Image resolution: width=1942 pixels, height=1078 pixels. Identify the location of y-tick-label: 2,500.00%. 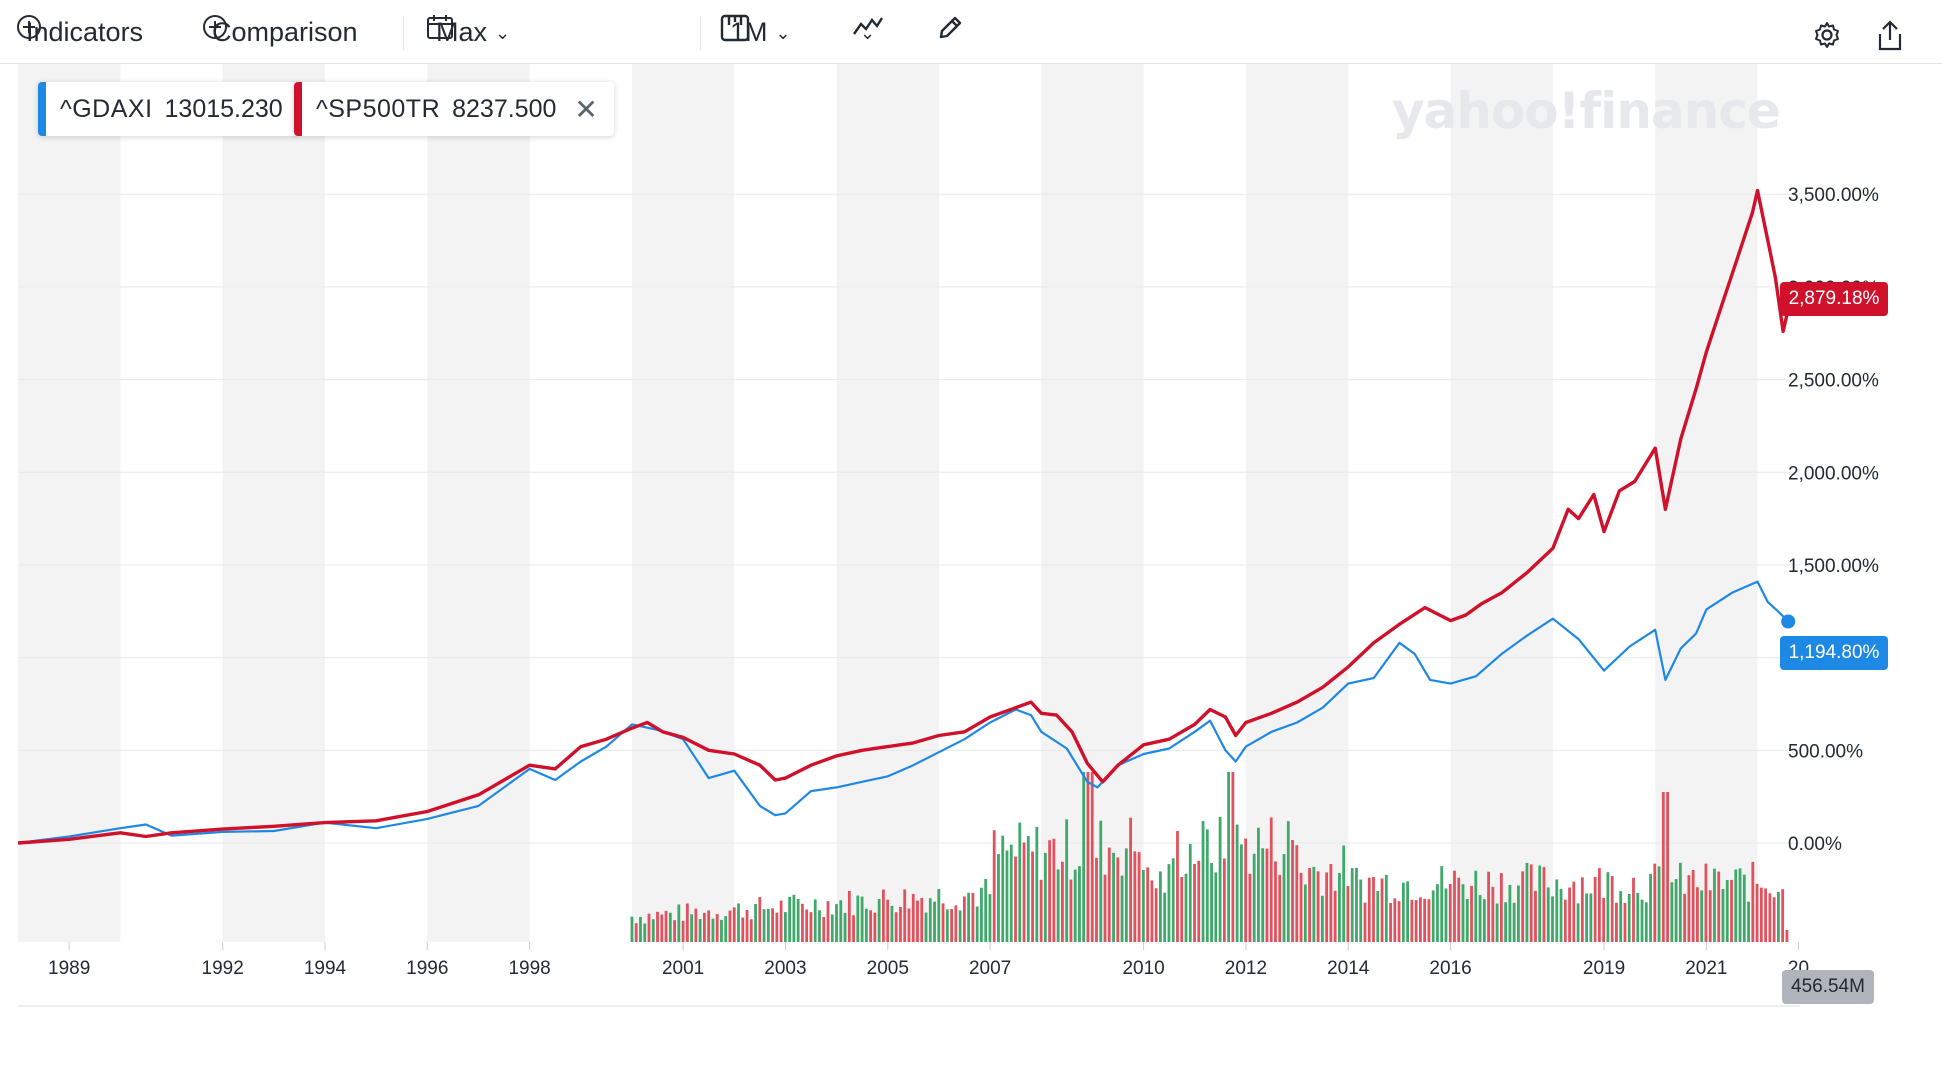
(1833, 381).